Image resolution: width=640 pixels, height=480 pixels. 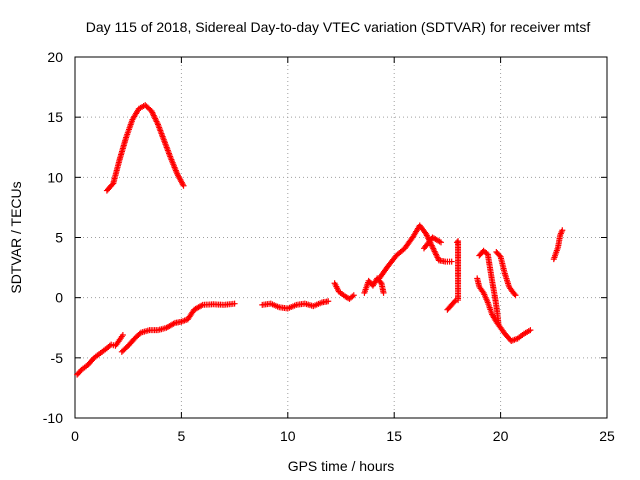 I want to click on y-tick-label: -10, so click(x=53, y=418).